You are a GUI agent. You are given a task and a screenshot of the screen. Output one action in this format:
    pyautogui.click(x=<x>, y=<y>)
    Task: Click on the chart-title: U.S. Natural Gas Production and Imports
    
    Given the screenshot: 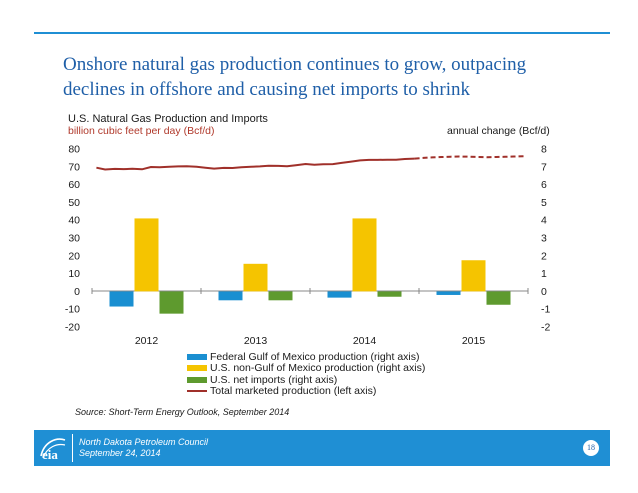 What is the action you would take?
    pyautogui.click(x=168, y=119)
    